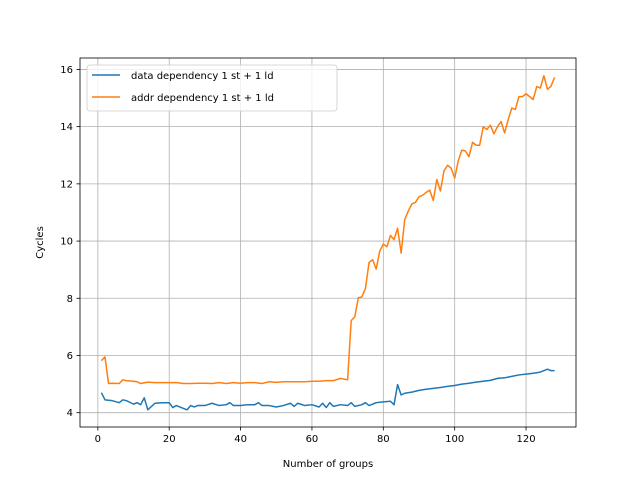 This screenshot has width=640, height=480. What do you see at coordinates (202, 98) in the screenshot?
I see `legend-label-2: addr dependency 1 st + 1 ld` at bounding box center [202, 98].